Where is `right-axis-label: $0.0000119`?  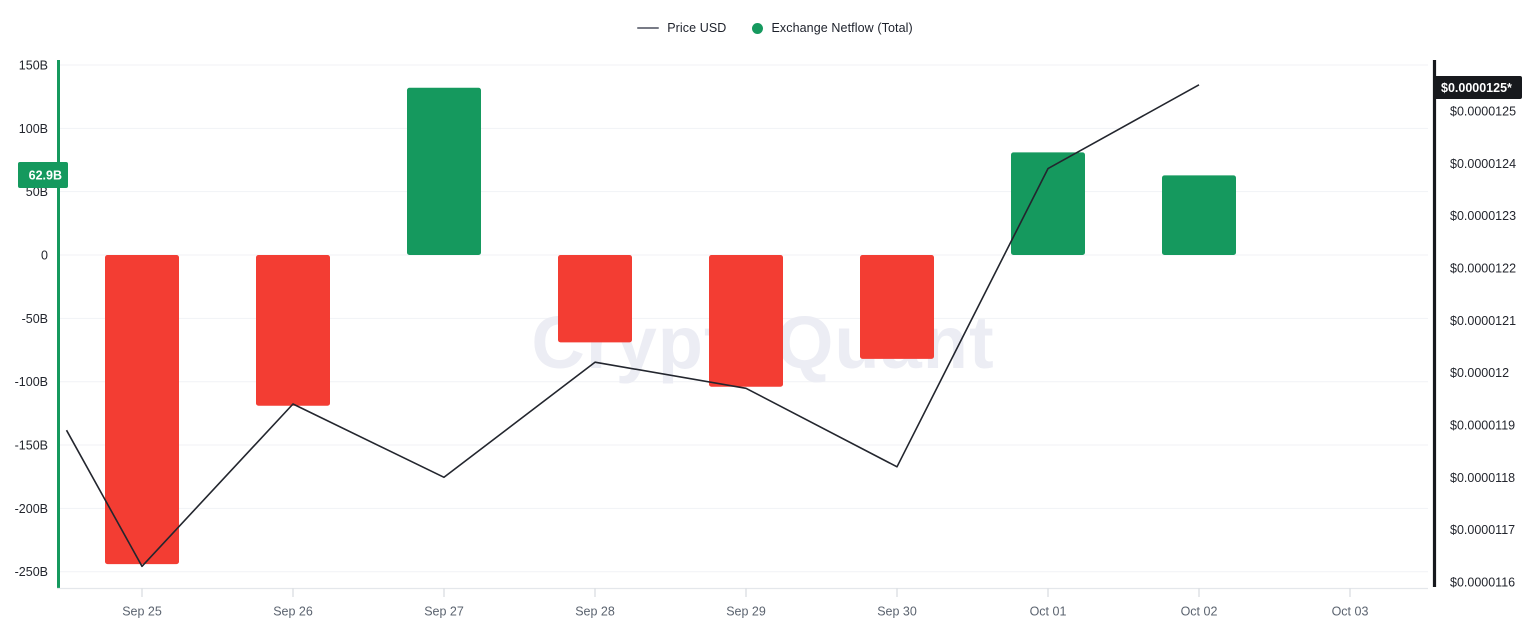
right-axis-label: $0.0000119 is located at coordinates (1482, 425).